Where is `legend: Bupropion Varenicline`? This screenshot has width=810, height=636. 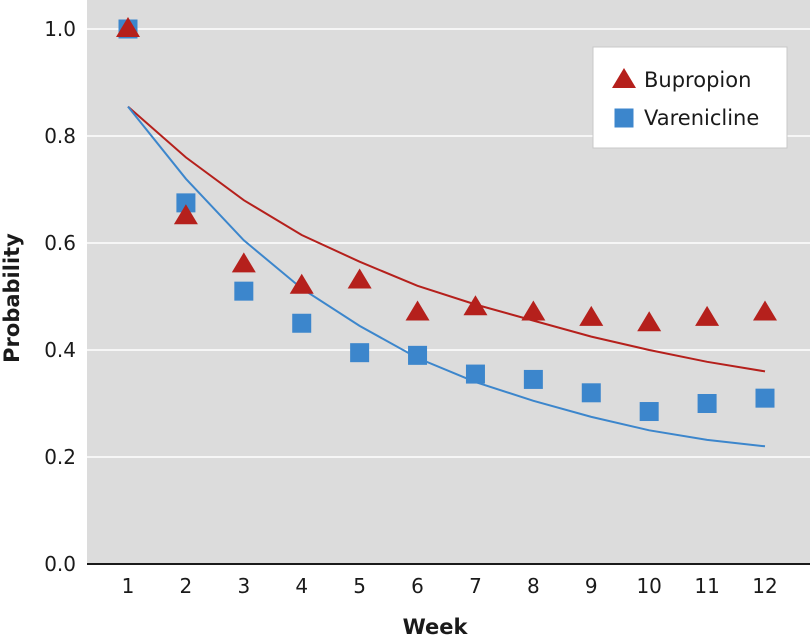
legend: Bupropion Varenicline is located at coordinates (690, 97).